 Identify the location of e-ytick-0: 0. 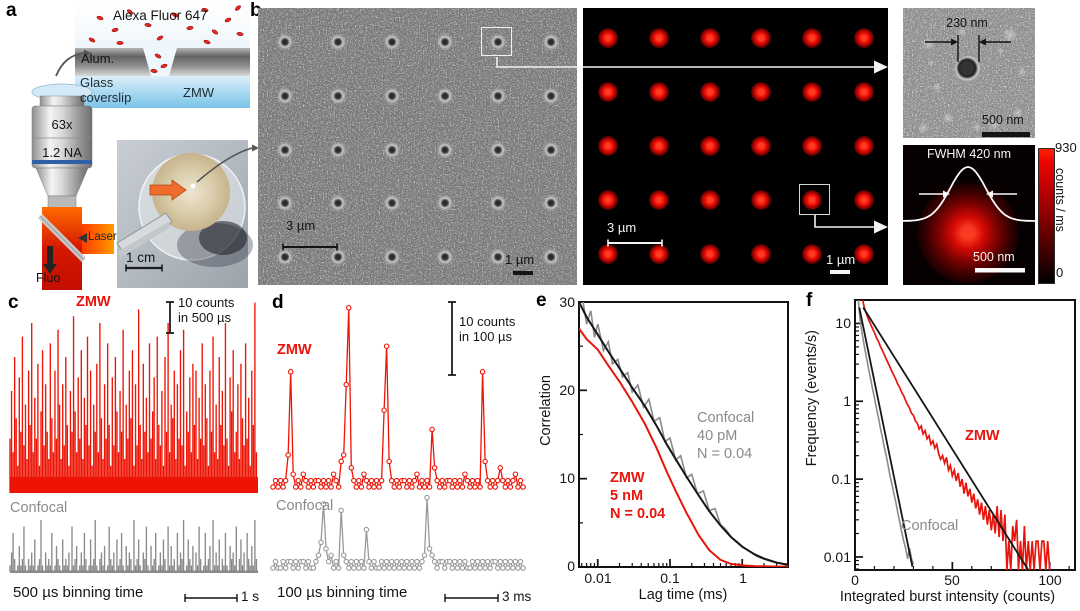
(571, 566).